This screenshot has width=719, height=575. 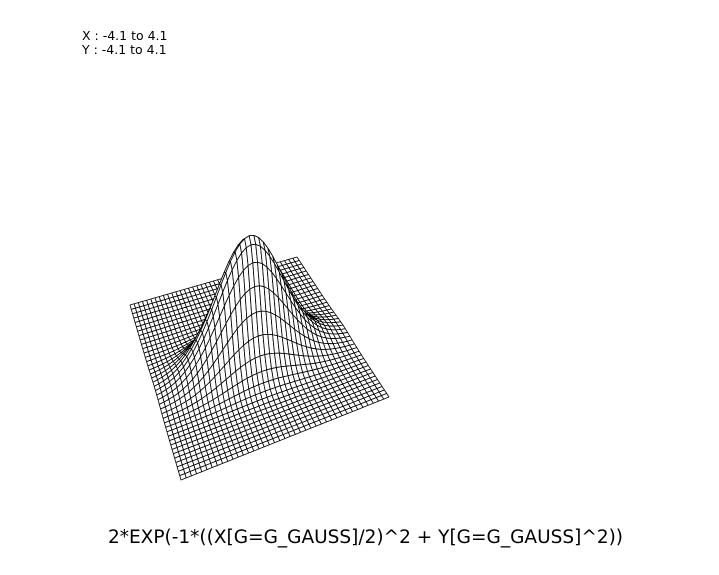 What do you see at coordinates (125, 35) in the screenshot?
I see `x-range-label: X : -4.1 to 4.1` at bounding box center [125, 35].